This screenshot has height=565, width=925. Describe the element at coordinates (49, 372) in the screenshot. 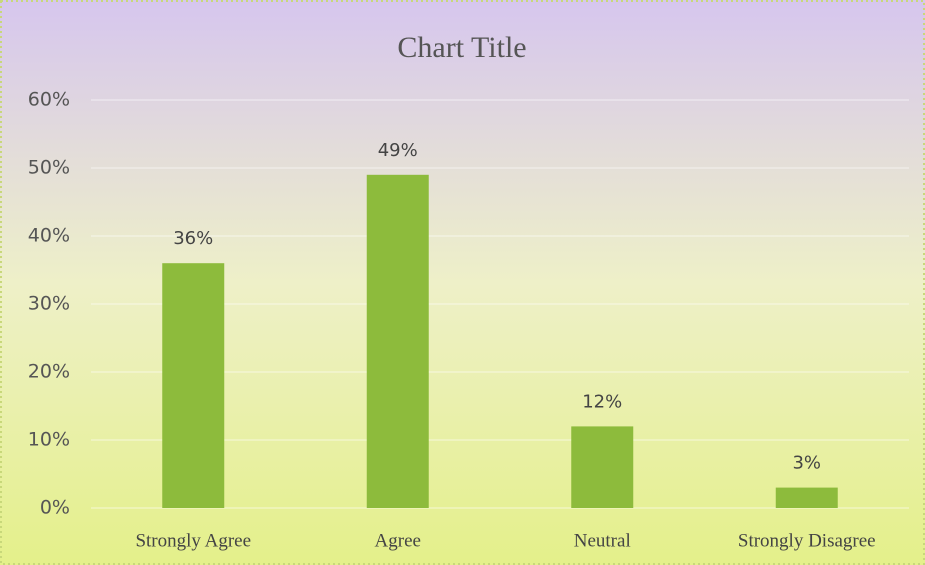

I see `y-tick-label: 20%` at that location.